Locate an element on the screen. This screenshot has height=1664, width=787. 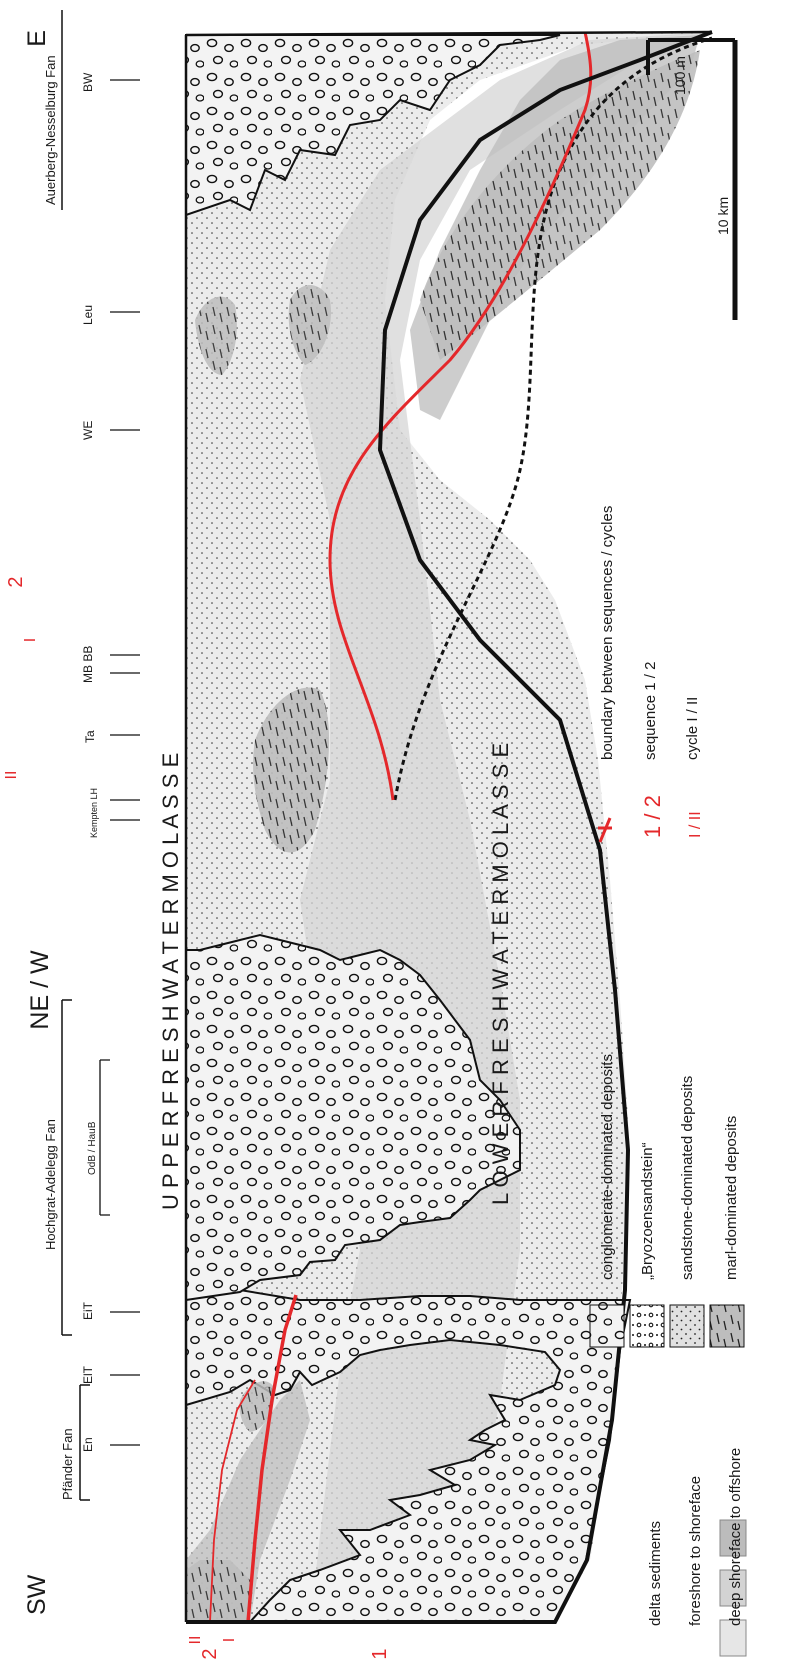
cycle-boundary-west is located at coordinates (232, 1501).